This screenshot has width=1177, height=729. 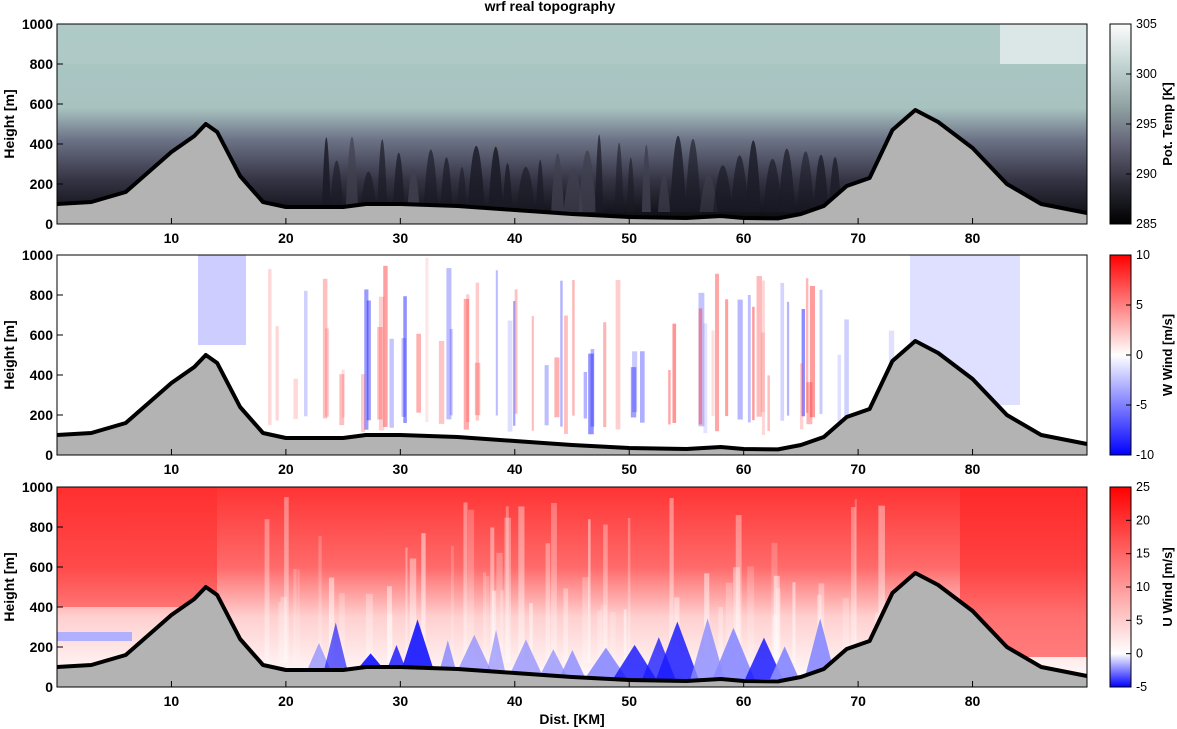 What do you see at coordinates (1141, 687) in the screenshot?
I see `colorbar-tick-label: -5` at bounding box center [1141, 687].